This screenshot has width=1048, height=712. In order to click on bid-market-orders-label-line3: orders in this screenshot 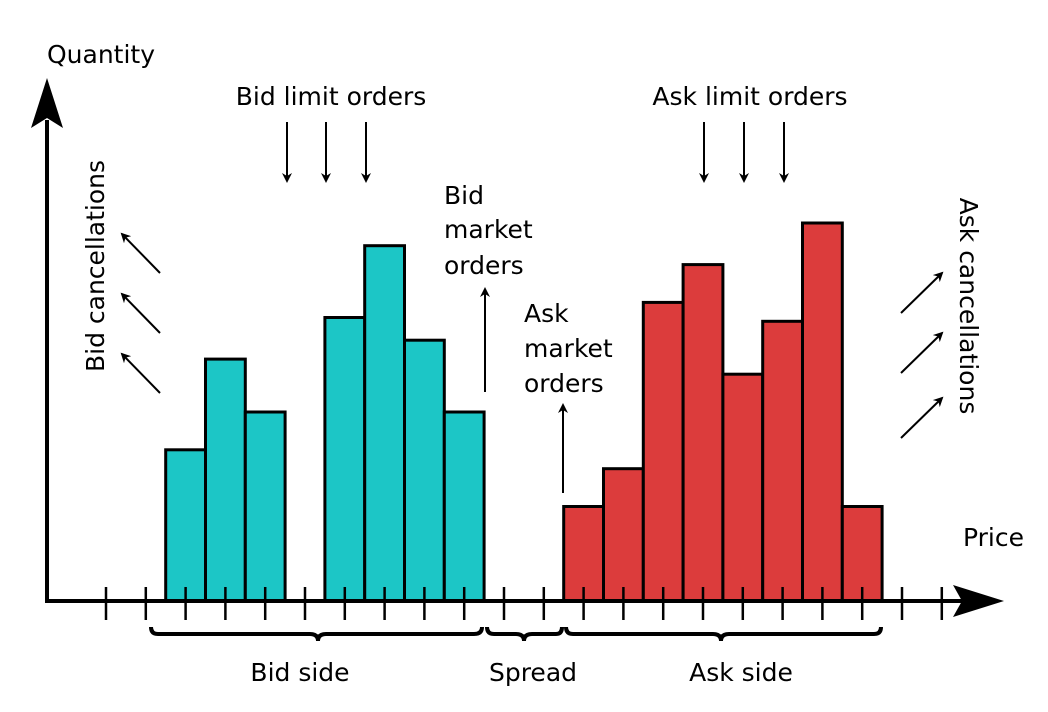, I will do `click(484, 265)`.